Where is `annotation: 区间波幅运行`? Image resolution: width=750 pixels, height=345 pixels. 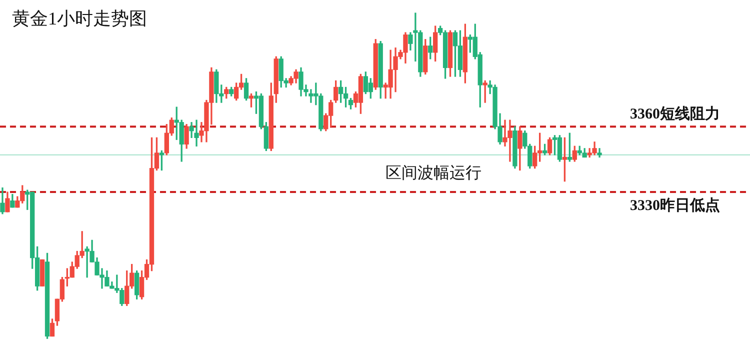 annotation: 区间波幅运行 is located at coordinates (433, 173).